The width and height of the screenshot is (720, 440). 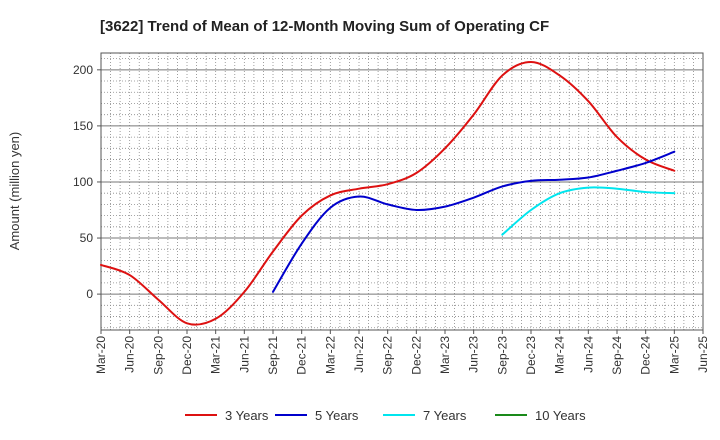 I want to click on x-tick-label: Jun-23, so click(x=474, y=354).